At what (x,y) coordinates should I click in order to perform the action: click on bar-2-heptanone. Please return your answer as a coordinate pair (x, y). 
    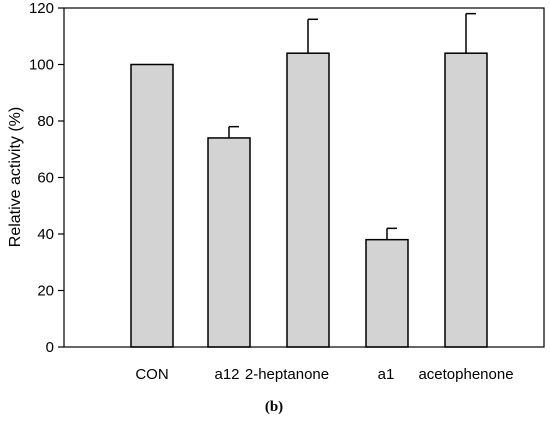
    Looking at the image, I should click on (308, 200).